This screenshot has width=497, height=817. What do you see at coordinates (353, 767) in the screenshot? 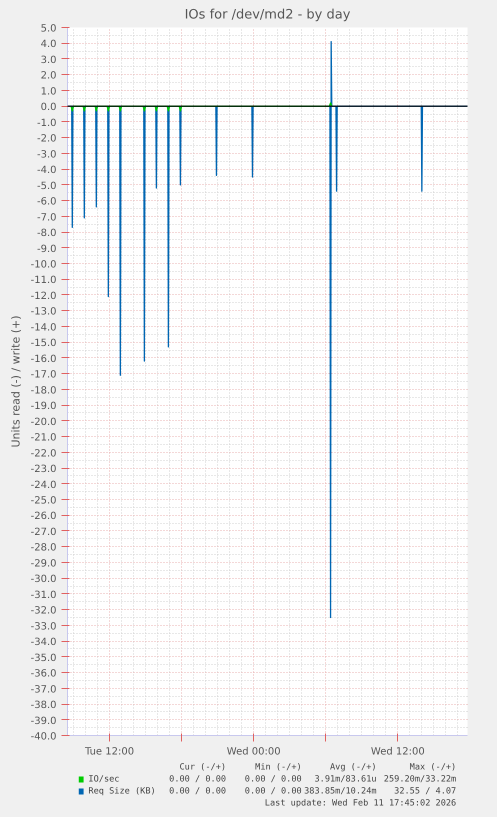
I see `text: Avg (-/+)` at bounding box center [353, 767].